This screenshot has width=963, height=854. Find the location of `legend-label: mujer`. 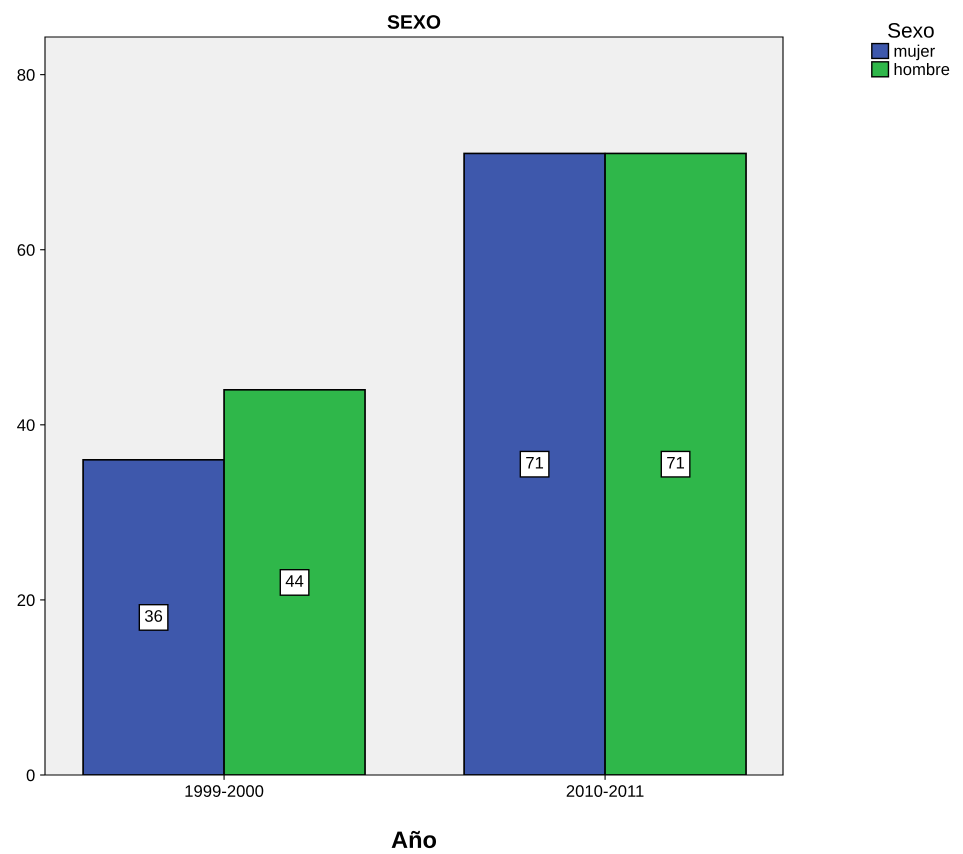

legend-label: mujer is located at coordinates (914, 52).